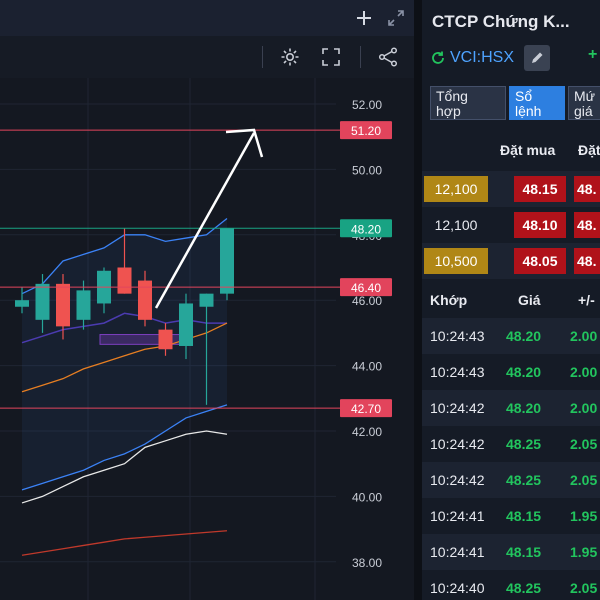 This screenshot has height=600, width=600. I want to click on forecast-arrow-head, so click(244, 143).